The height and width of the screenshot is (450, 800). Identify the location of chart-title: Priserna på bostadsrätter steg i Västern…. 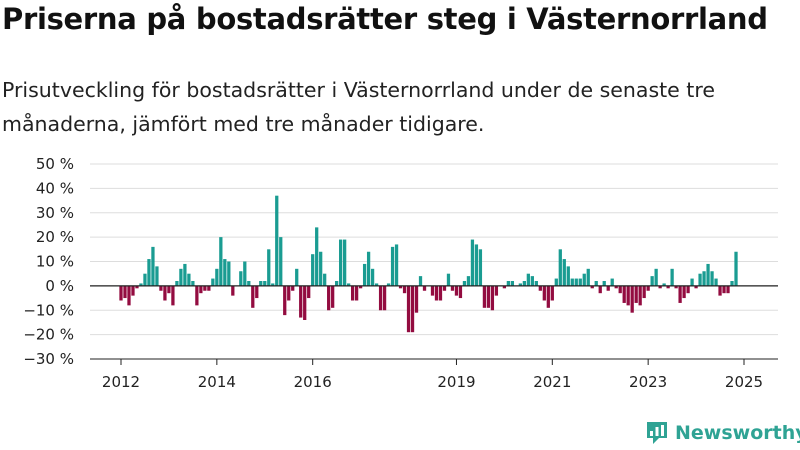
(385, 19).